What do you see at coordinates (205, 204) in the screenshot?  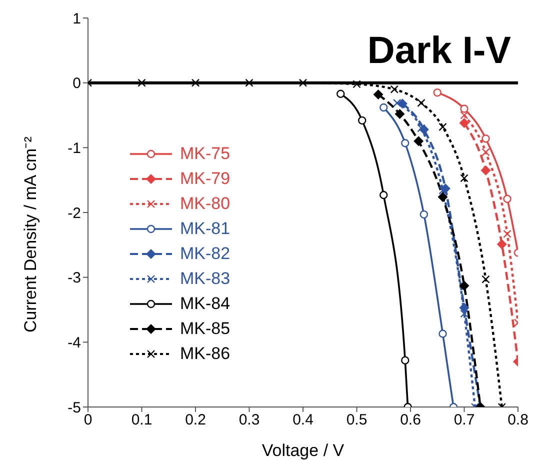 I see `legend-label: MK-80` at bounding box center [205, 204].